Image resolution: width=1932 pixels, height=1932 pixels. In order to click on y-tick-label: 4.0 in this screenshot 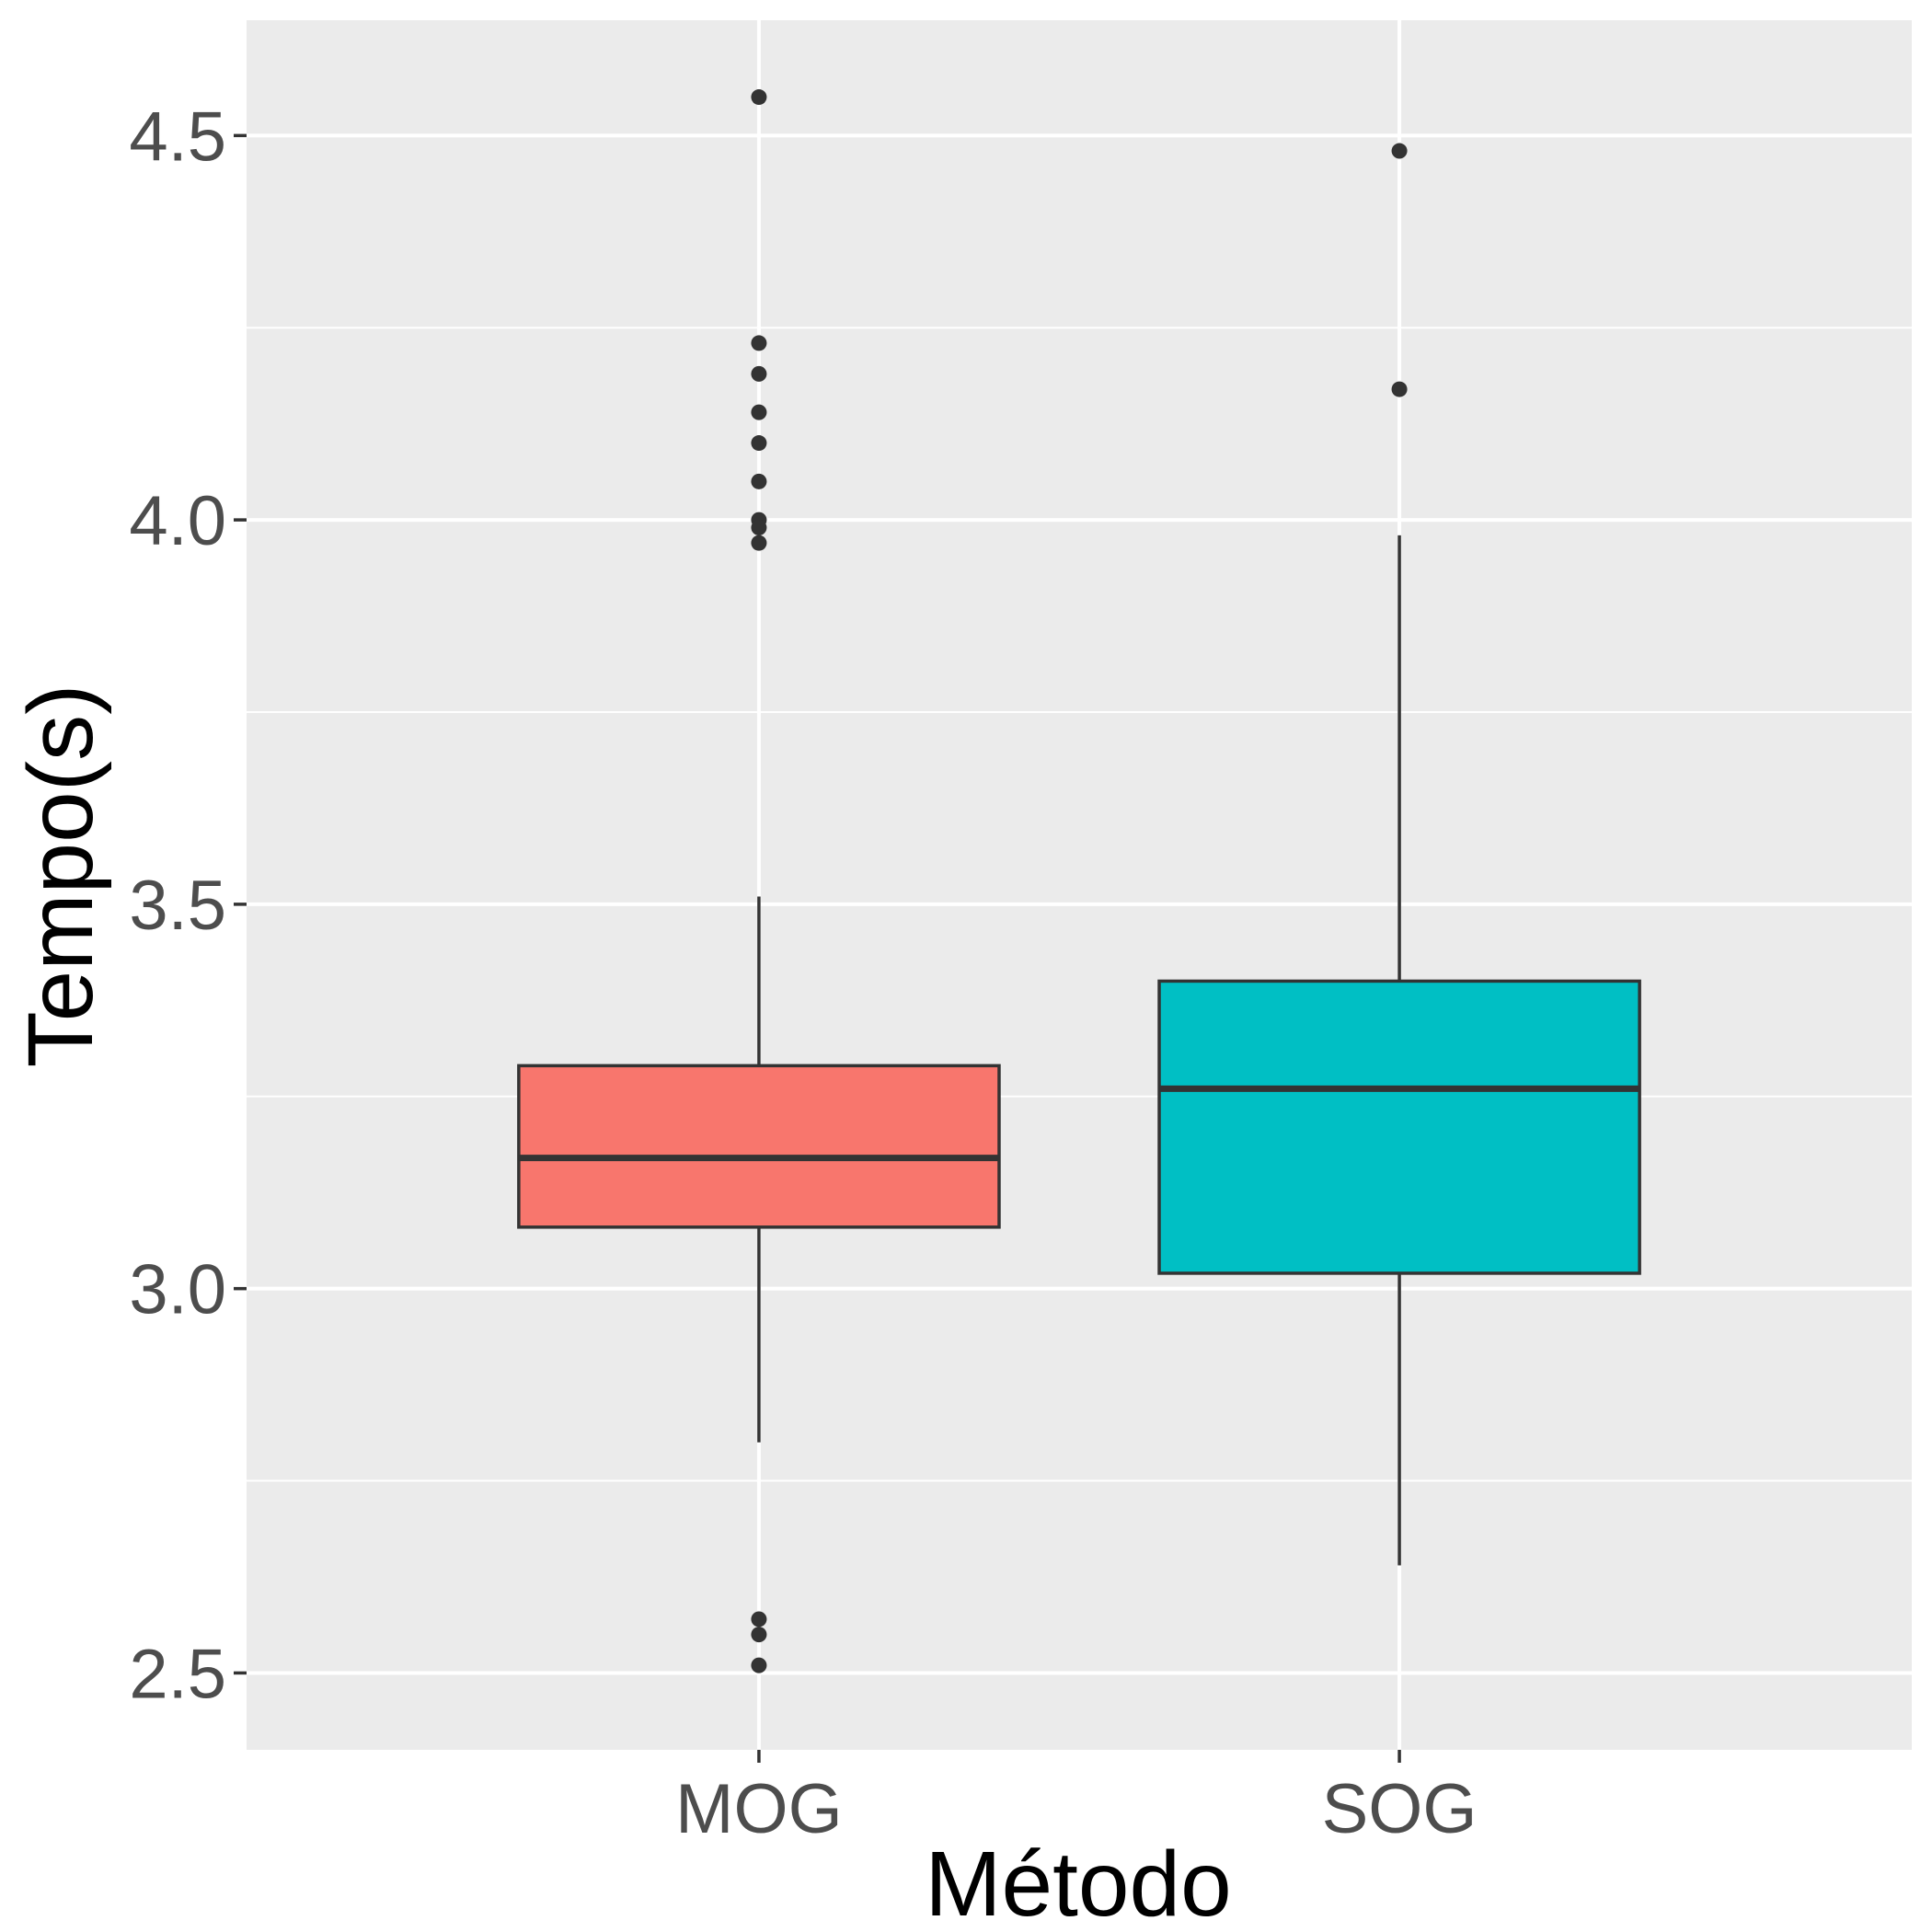, I will do `click(177, 521)`.